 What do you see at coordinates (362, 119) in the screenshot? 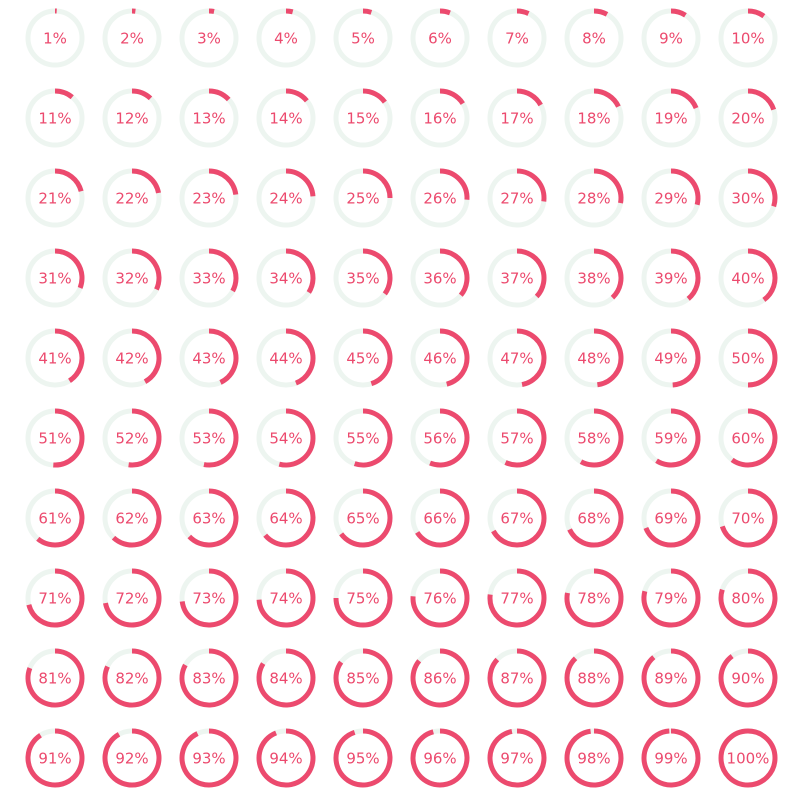
I see `ring-label: 15%` at bounding box center [362, 119].